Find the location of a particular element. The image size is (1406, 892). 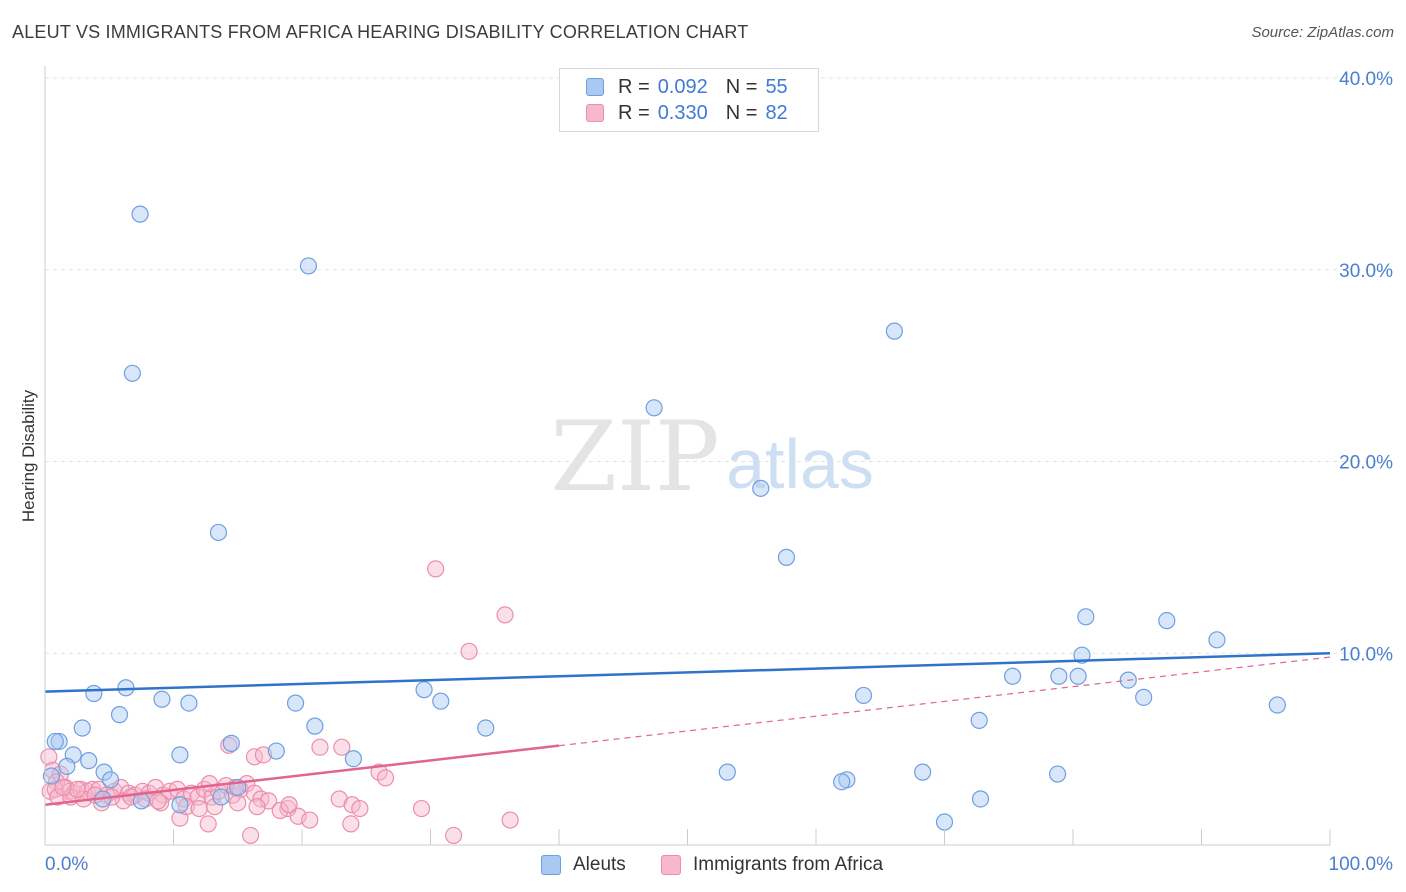

series-legend: Aleuts Immigrants from Africa is located at coordinates (703, 865).